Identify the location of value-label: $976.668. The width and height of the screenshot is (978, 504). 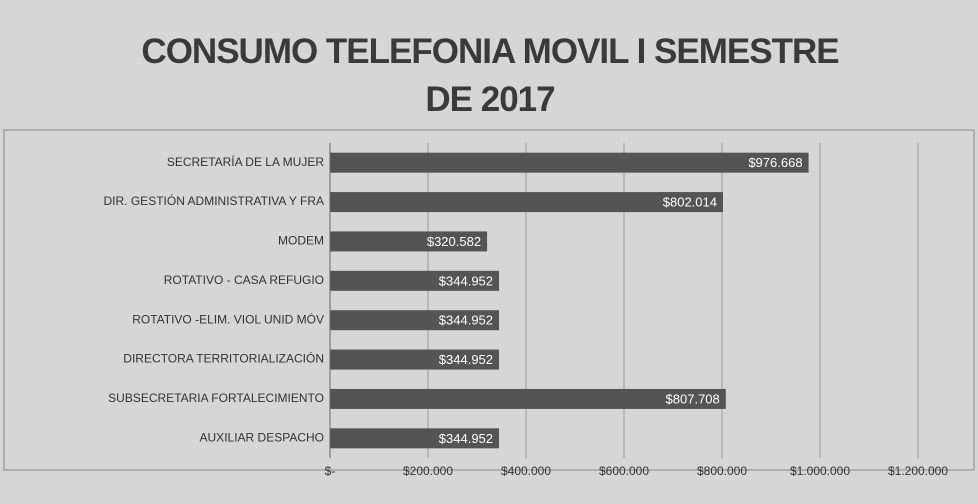
(775, 162).